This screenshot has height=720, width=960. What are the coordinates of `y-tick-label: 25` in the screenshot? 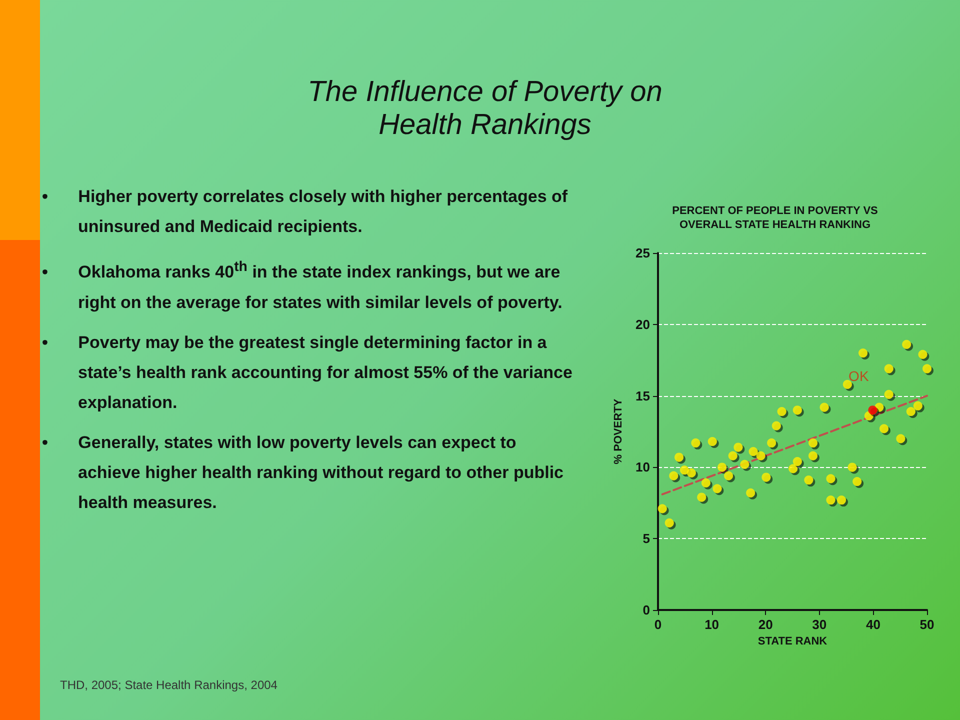 It's located at (643, 253).